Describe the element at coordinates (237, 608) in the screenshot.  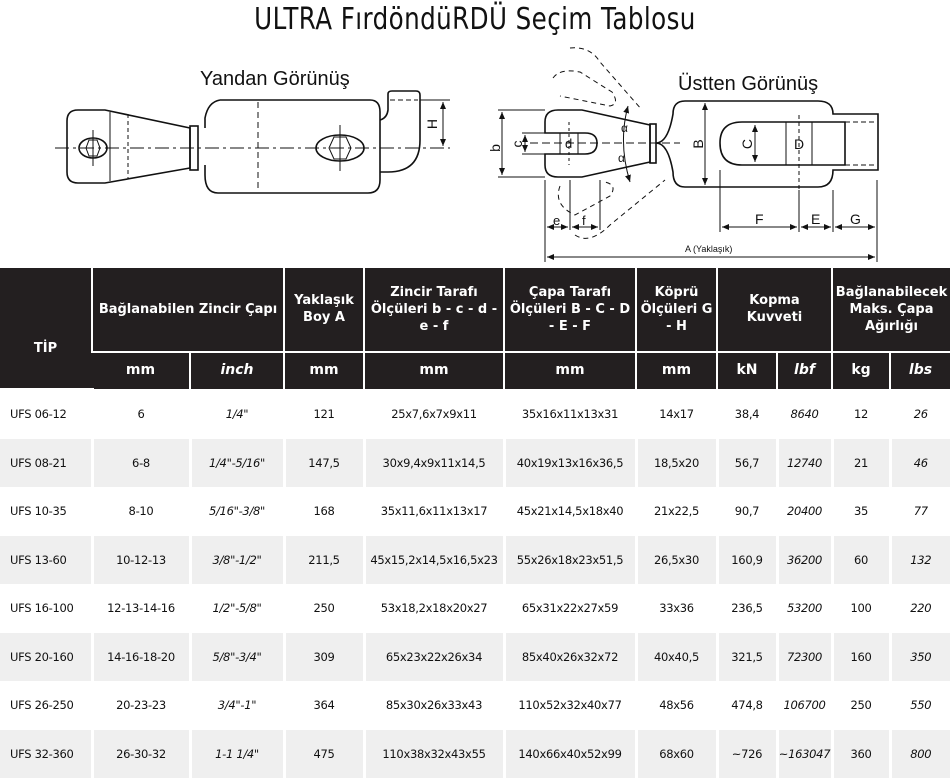
I see `cell-chain-inch: 1/2"-5/8"` at that location.